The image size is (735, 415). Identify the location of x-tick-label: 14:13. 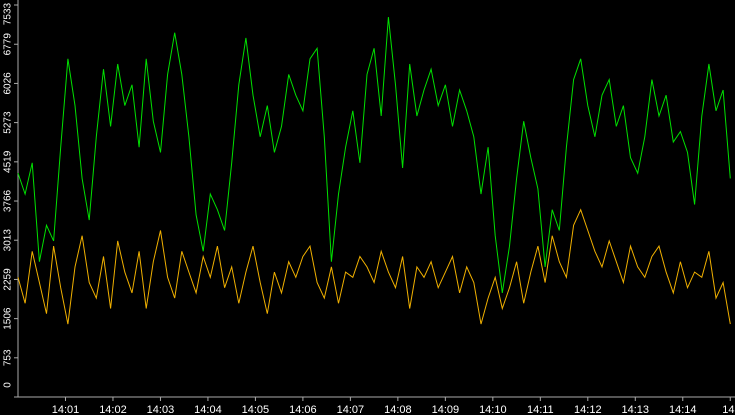
(636, 409).